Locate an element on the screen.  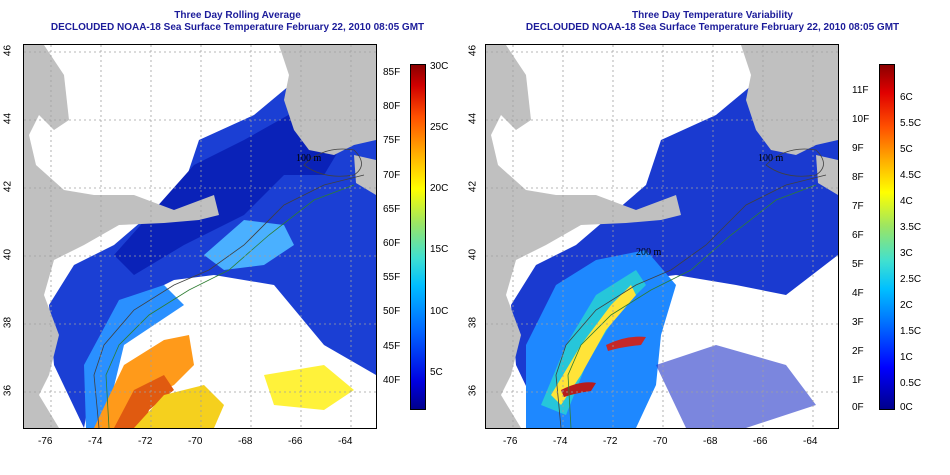
colorbar-f-label: 85F is located at coordinates (392, 72).